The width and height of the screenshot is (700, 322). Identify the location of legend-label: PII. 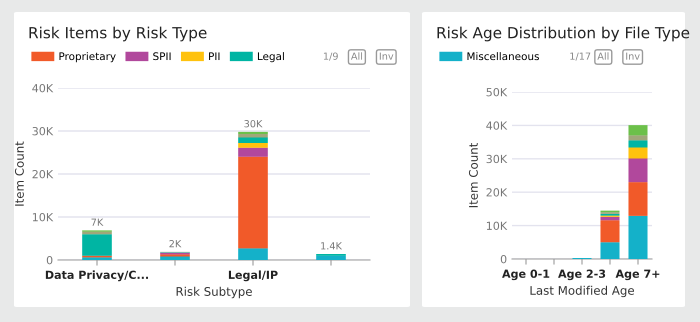
(214, 56).